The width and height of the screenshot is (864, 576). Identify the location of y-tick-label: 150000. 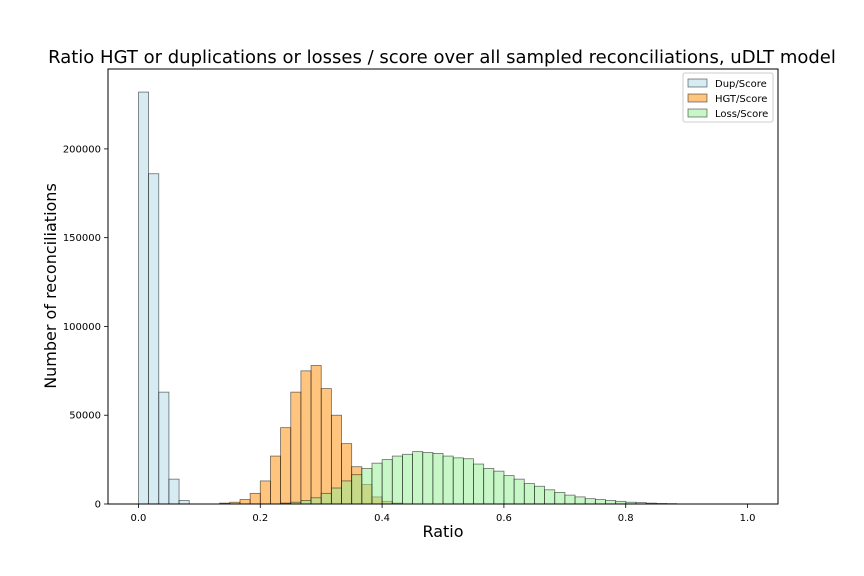
(82, 238).